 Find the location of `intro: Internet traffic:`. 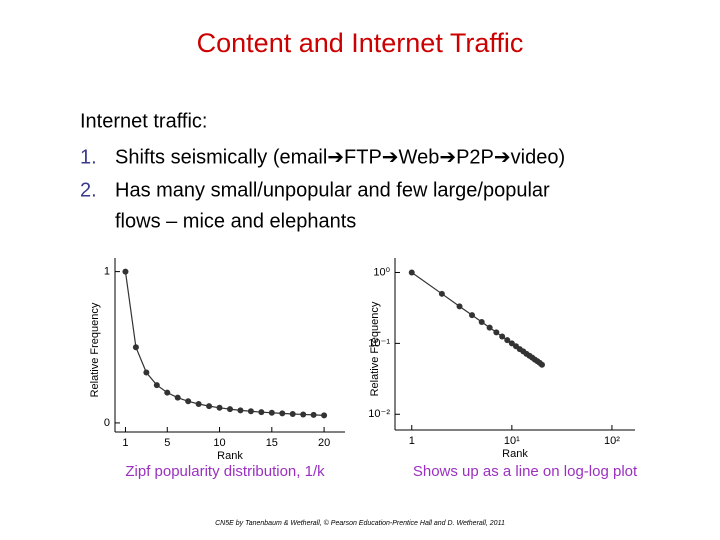

intro: Internet traffic: is located at coordinates (143, 121).